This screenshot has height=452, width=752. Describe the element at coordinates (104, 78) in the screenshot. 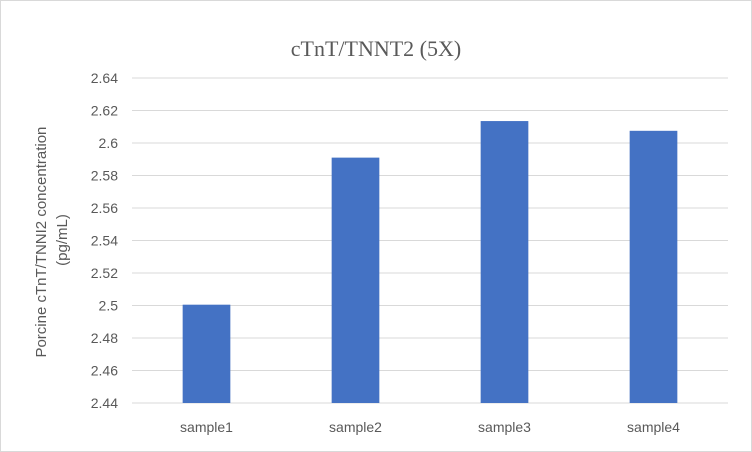

I see `y-tick-label: 2.64` at that location.